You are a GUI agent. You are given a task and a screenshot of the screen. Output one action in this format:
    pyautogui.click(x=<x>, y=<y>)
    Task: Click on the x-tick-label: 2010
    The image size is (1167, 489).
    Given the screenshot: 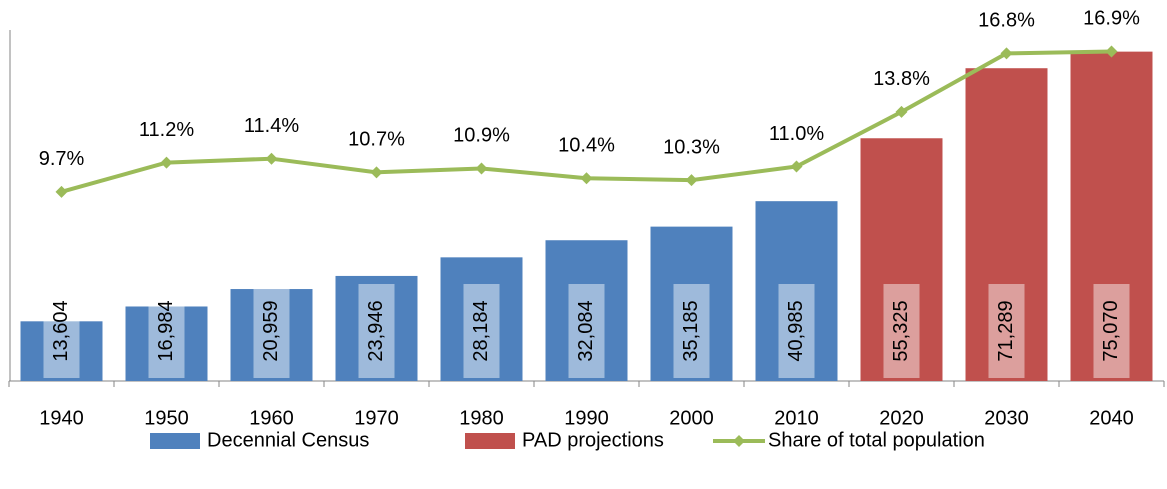 What is the action you would take?
    pyautogui.click(x=796, y=418)
    